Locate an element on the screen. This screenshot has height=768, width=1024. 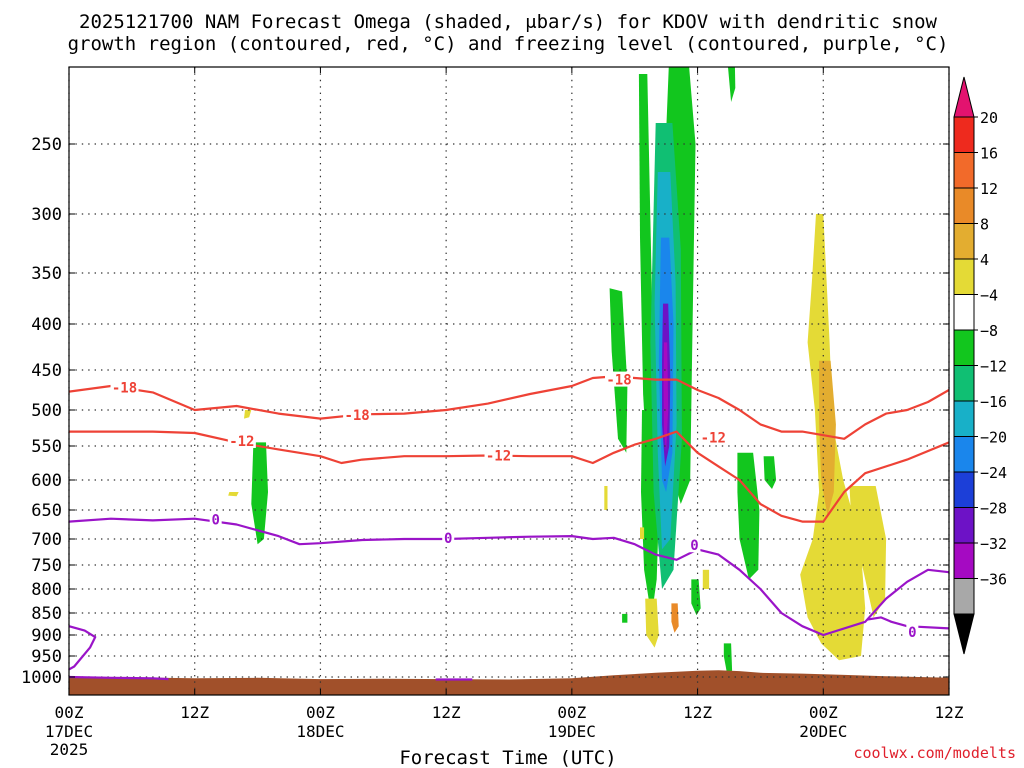
freezing-level-contour is located at coordinates (509, 577).